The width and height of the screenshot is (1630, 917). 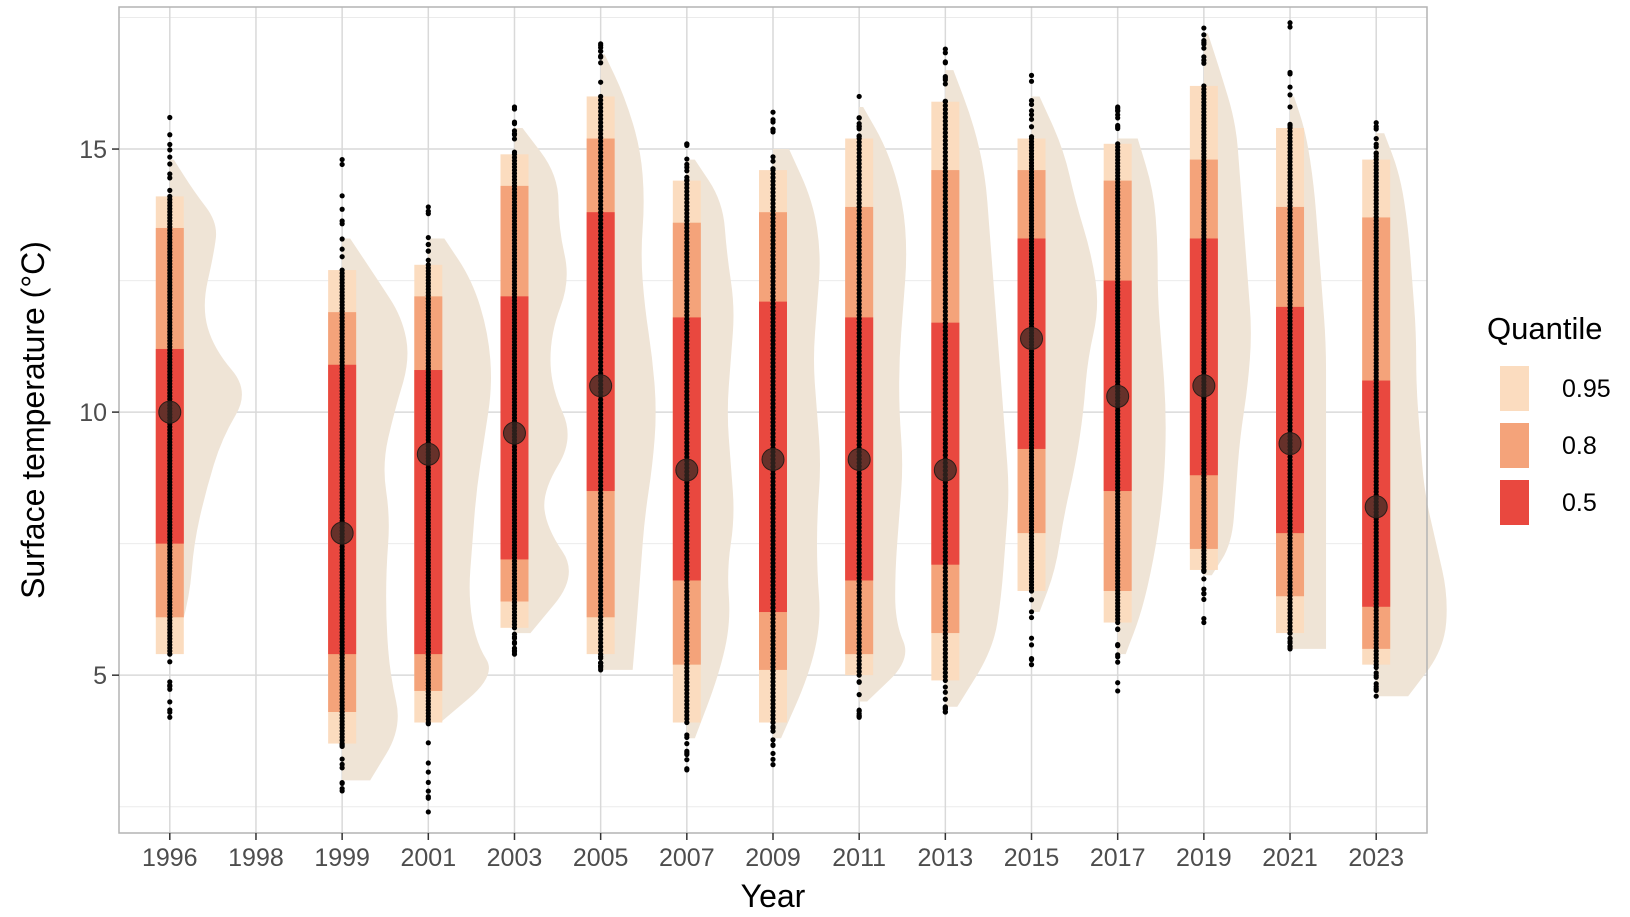 I want to click on legend-title: Quantile, so click(x=1544, y=328).